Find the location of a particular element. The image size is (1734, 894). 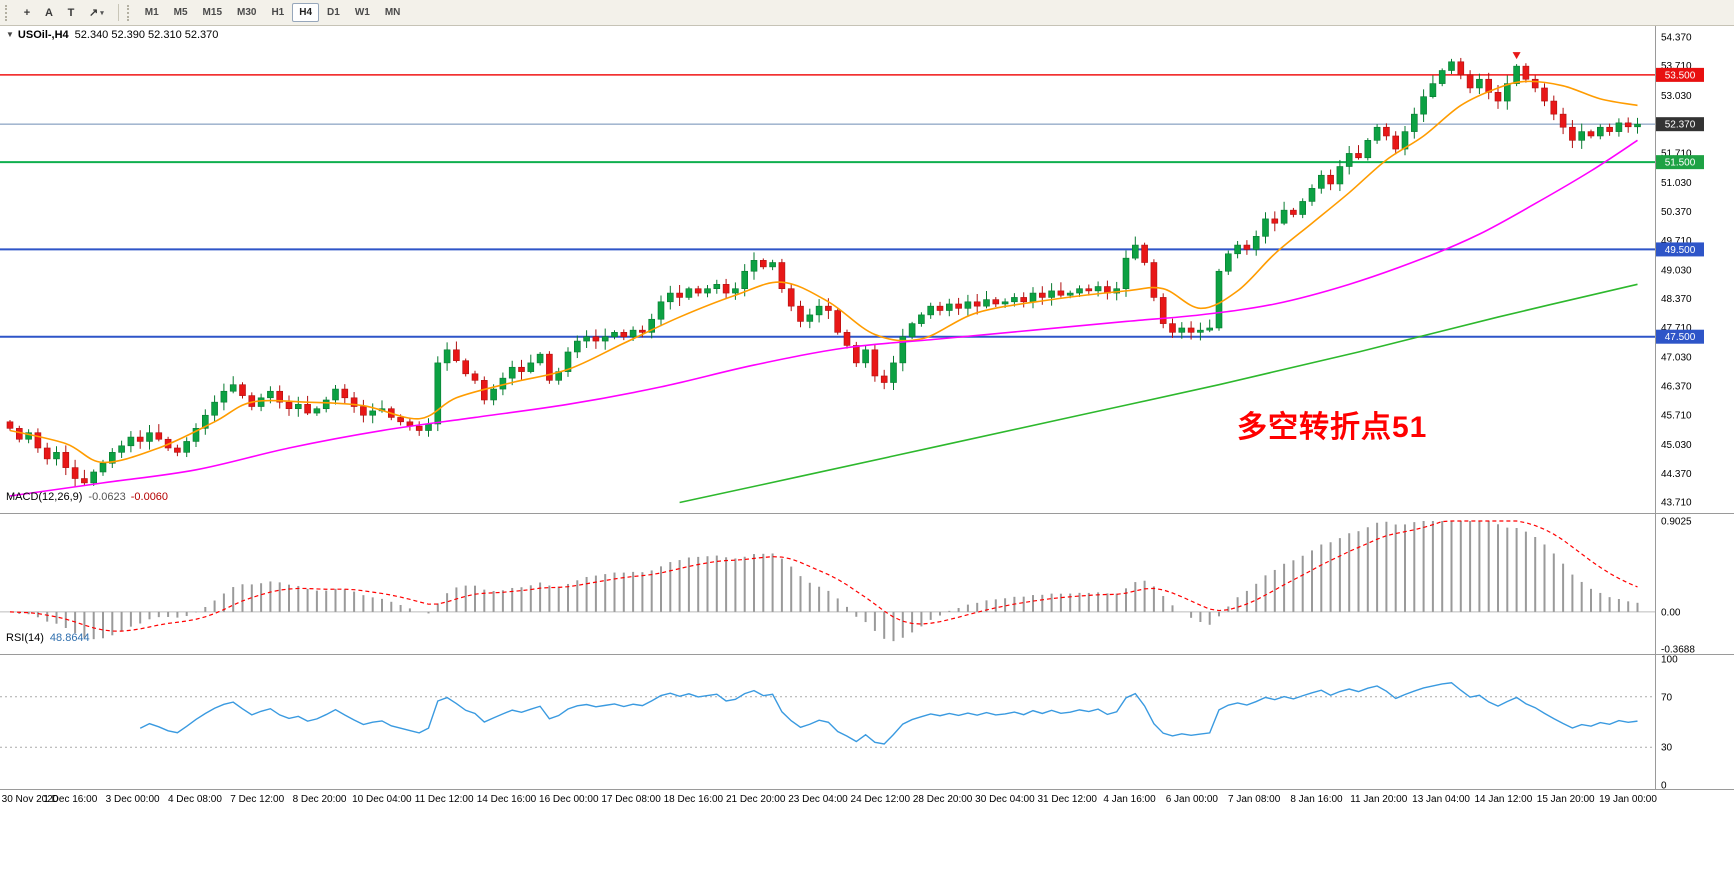

timeframe-toolbar-grip is located at coordinates (129, 12).